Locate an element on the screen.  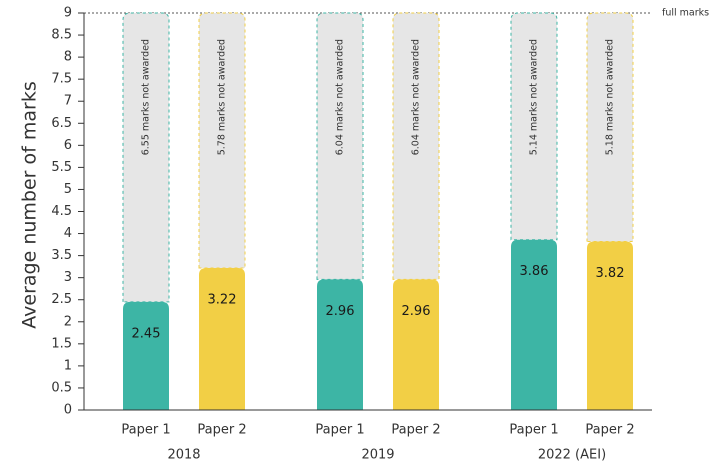
group-label: 2019 is located at coordinates (377, 455).